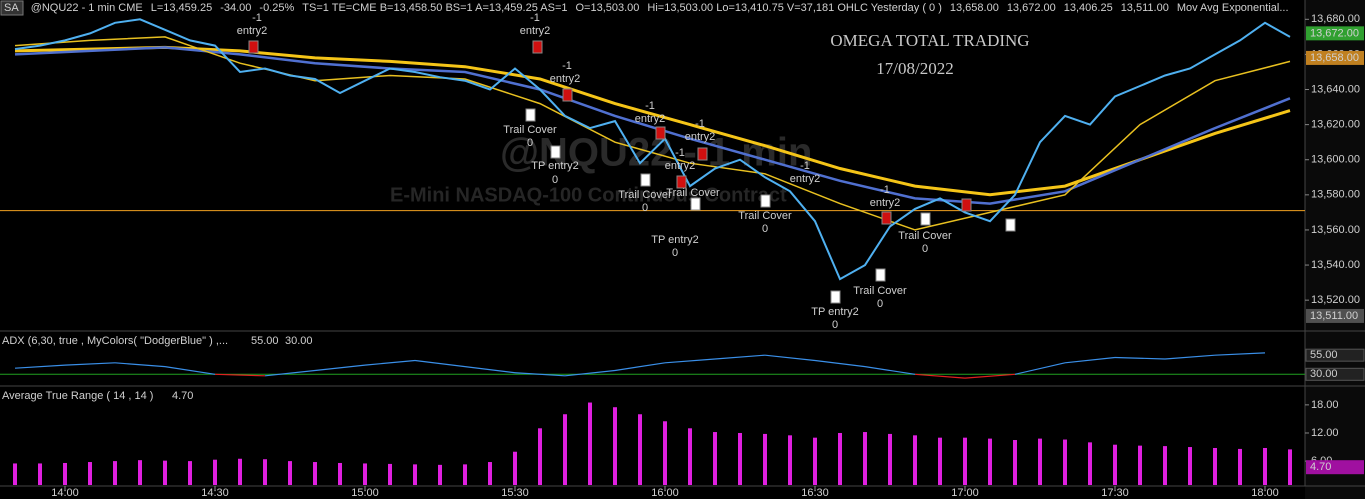 The height and width of the screenshot is (499, 1365). I want to click on adx-tick-label: 30.00, so click(1324, 374).